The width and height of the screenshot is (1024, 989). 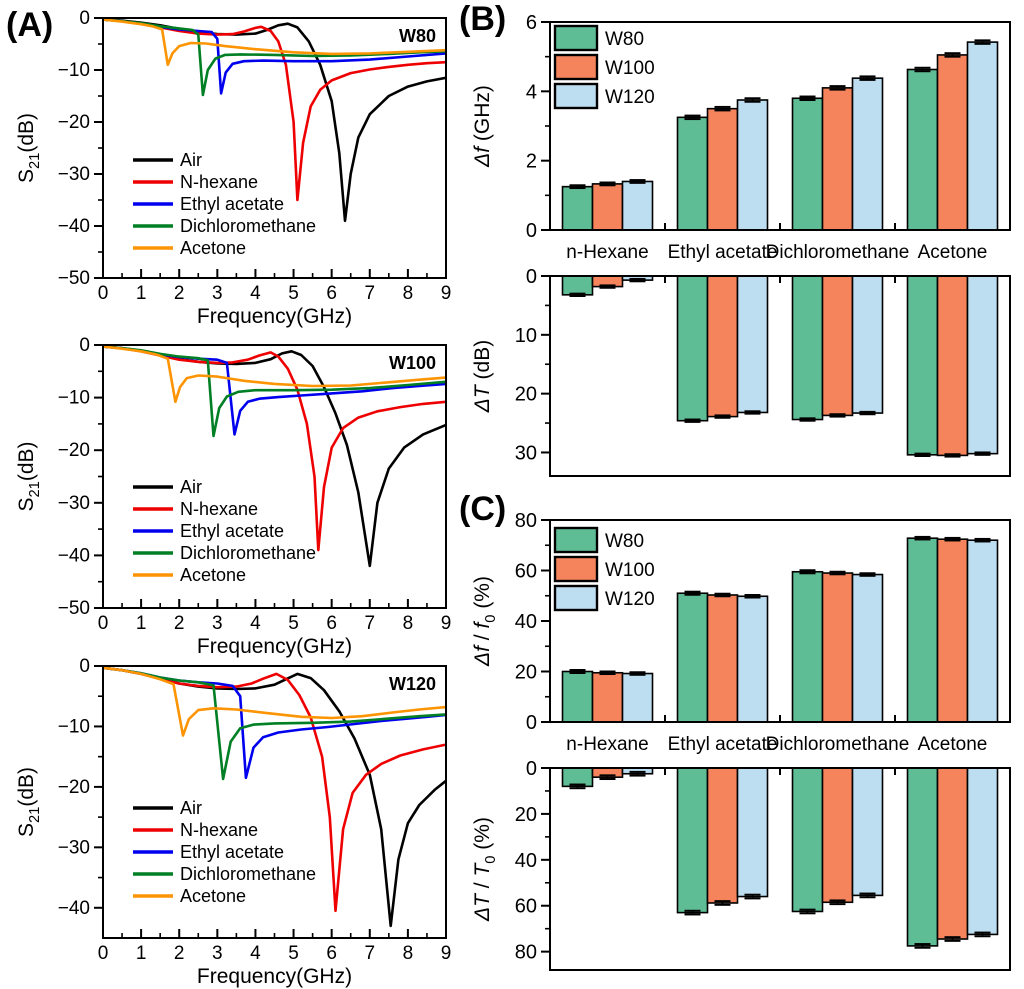 I want to click on y-axis-title: ΔT (dB), so click(x=482, y=376).